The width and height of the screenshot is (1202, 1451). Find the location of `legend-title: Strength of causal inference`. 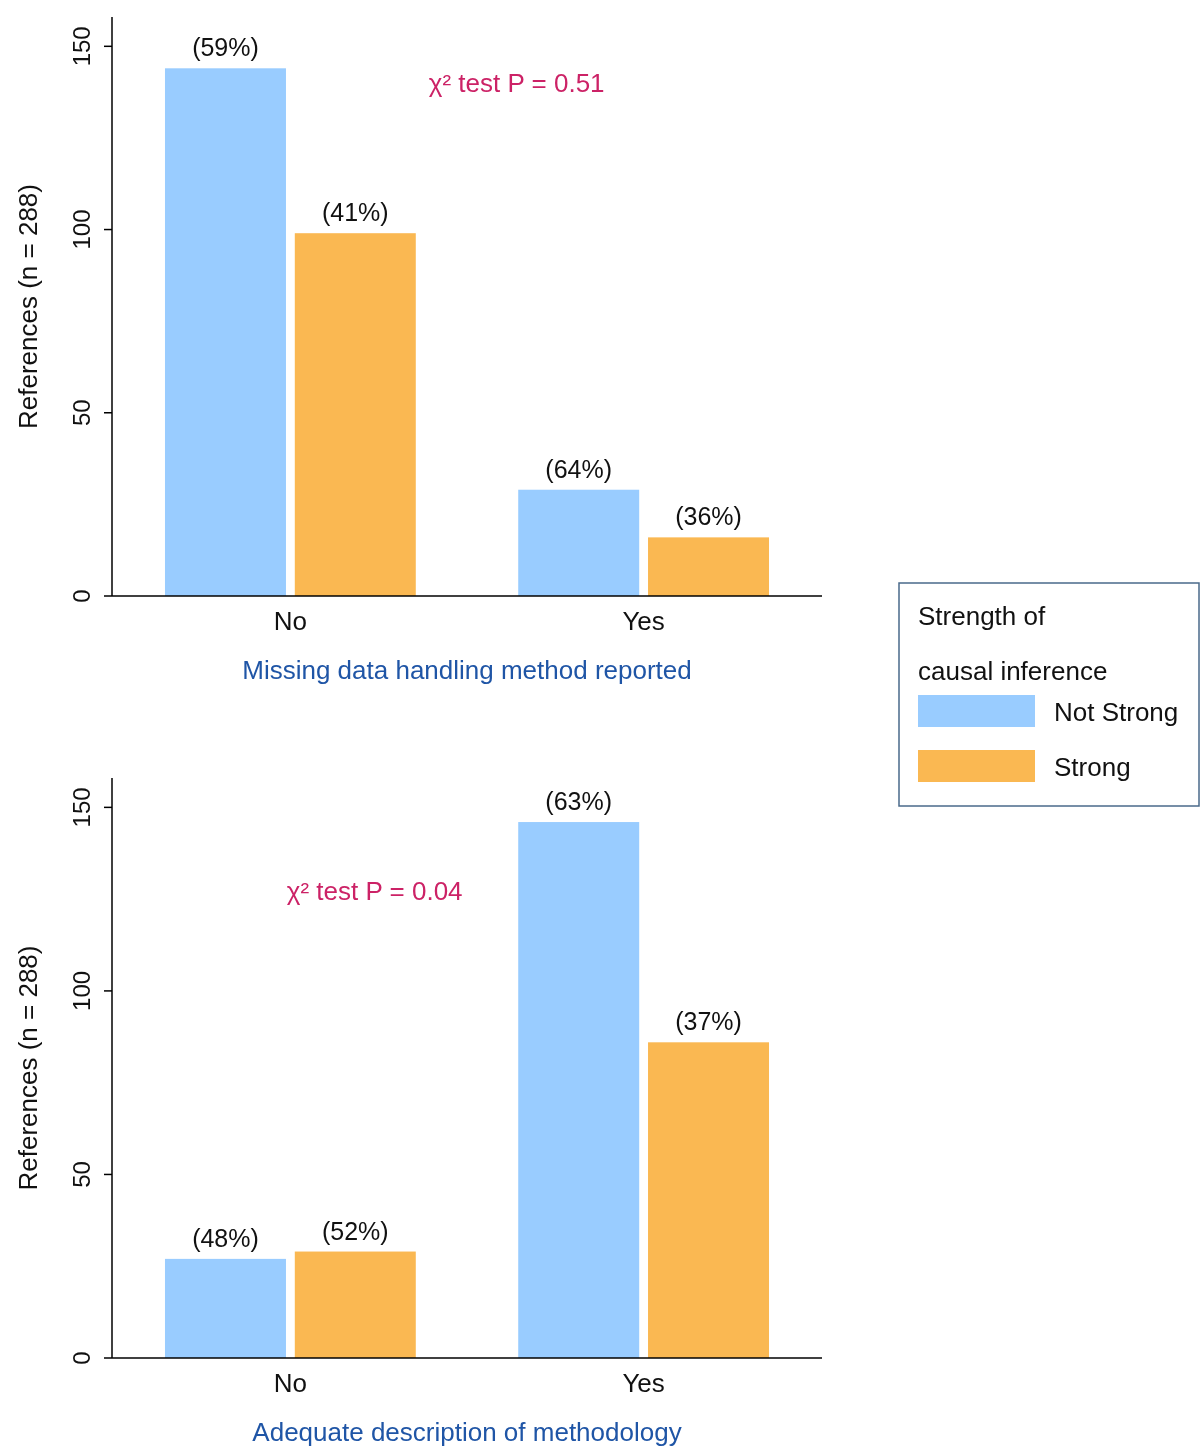

legend-title: Strength of causal inference is located at coordinates (1013, 643).